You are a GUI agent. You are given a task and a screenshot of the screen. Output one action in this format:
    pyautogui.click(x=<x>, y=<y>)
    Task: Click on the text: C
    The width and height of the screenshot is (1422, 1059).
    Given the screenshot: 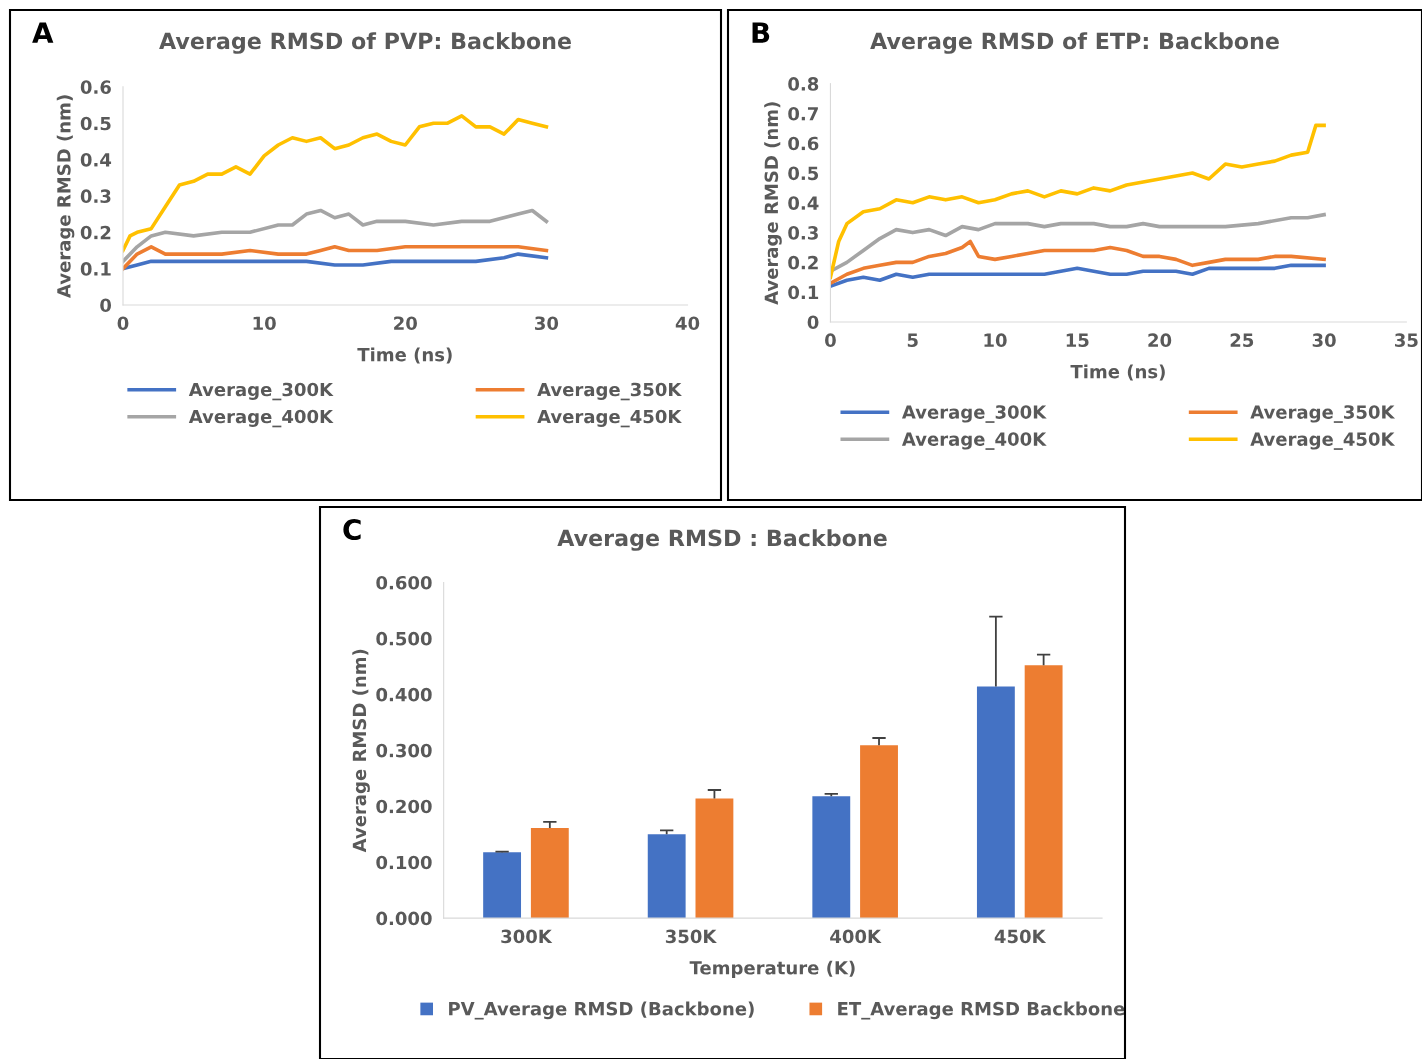 What is the action you would take?
    pyautogui.click(x=352, y=530)
    